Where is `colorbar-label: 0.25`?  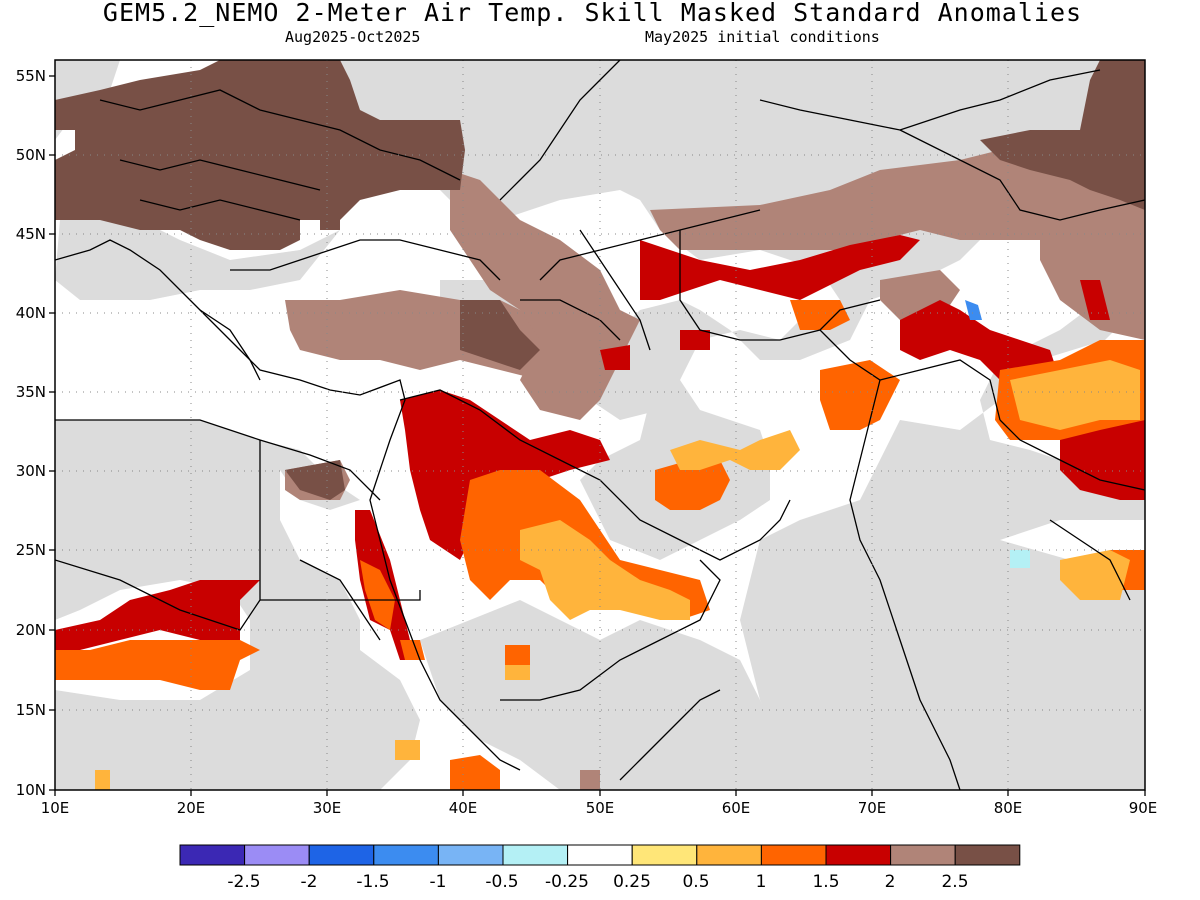 colorbar-label: 0.25 is located at coordinates (632, 882).